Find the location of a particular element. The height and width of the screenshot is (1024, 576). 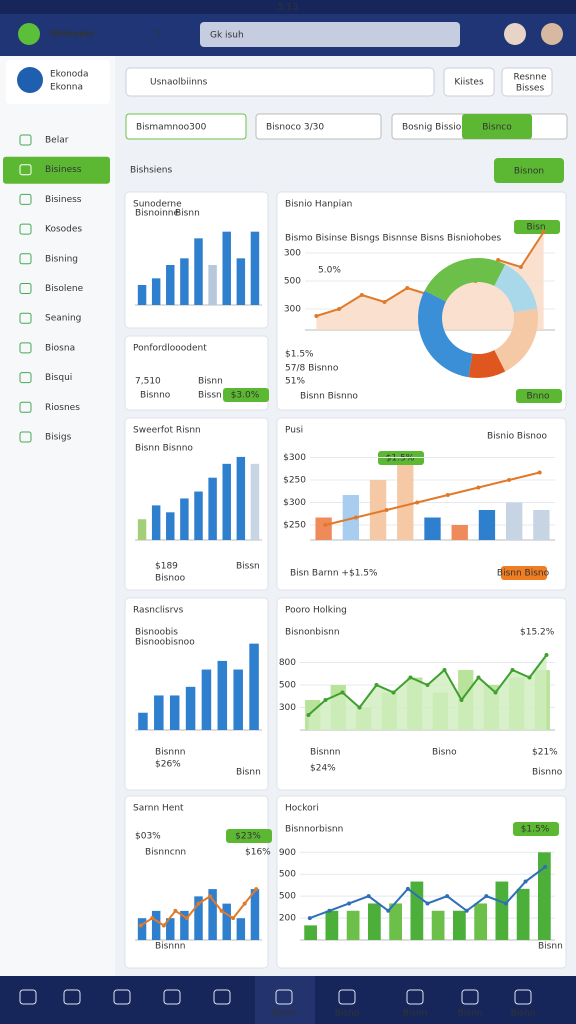

filter-label: Bisnoco 3/30 is located at coordinates (295, 128).